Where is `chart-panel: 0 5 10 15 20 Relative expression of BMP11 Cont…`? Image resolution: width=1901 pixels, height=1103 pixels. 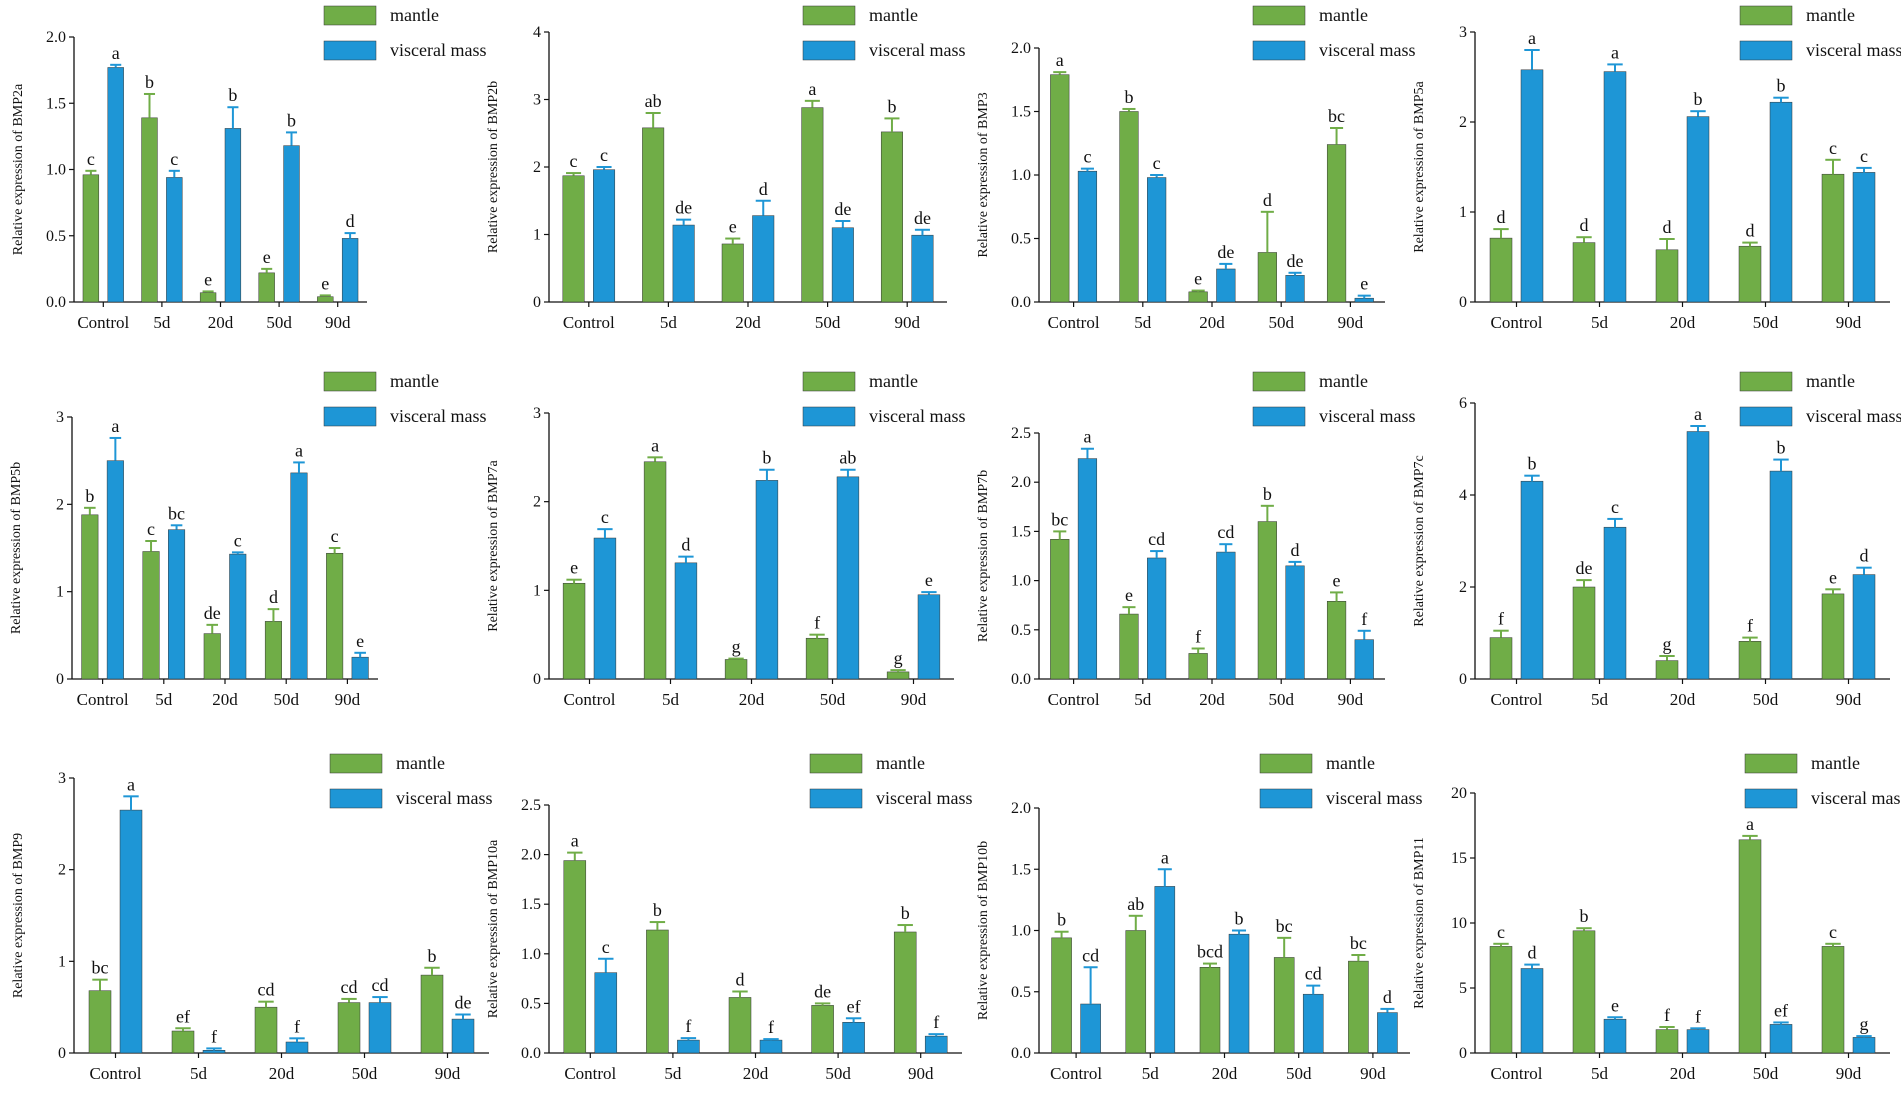
chart-panel: 0 5 10 15 20 Relative expression of BMP11 Cont… is located at coordinates (1656, 918).